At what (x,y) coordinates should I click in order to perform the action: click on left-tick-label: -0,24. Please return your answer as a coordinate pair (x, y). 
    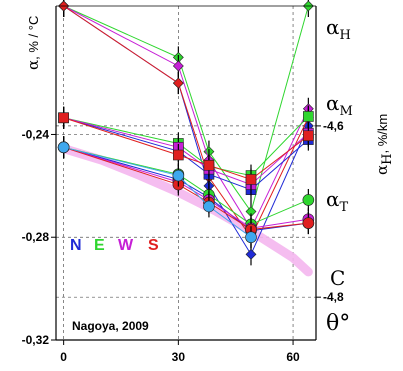
    Looking at the image, I should click on (36, 134).